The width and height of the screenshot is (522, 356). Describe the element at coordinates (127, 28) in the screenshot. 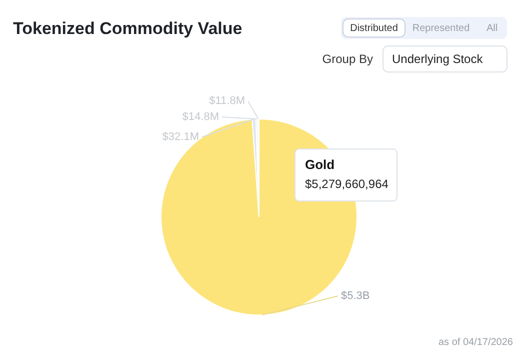

I see `chart-title: Tokenized Commodity Value` at that location.